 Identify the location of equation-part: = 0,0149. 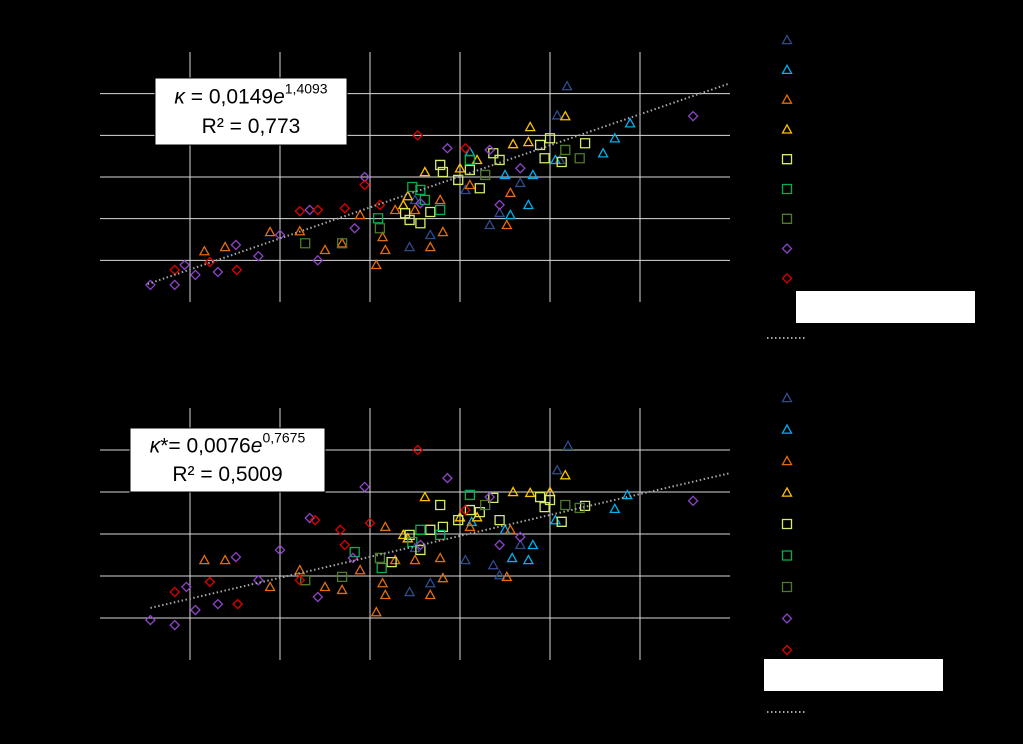
(229, 96).